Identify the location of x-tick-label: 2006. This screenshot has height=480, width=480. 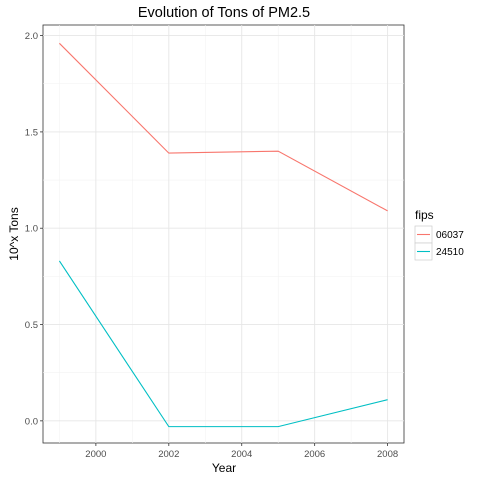
(314, 454).